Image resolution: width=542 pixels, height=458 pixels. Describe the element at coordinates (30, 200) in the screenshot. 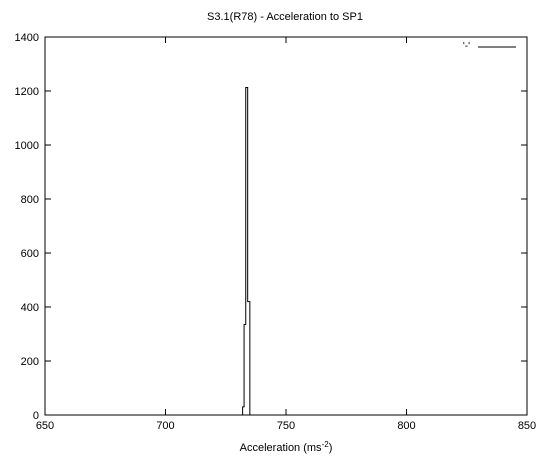

I see `y-tick-label: 800` at that location.